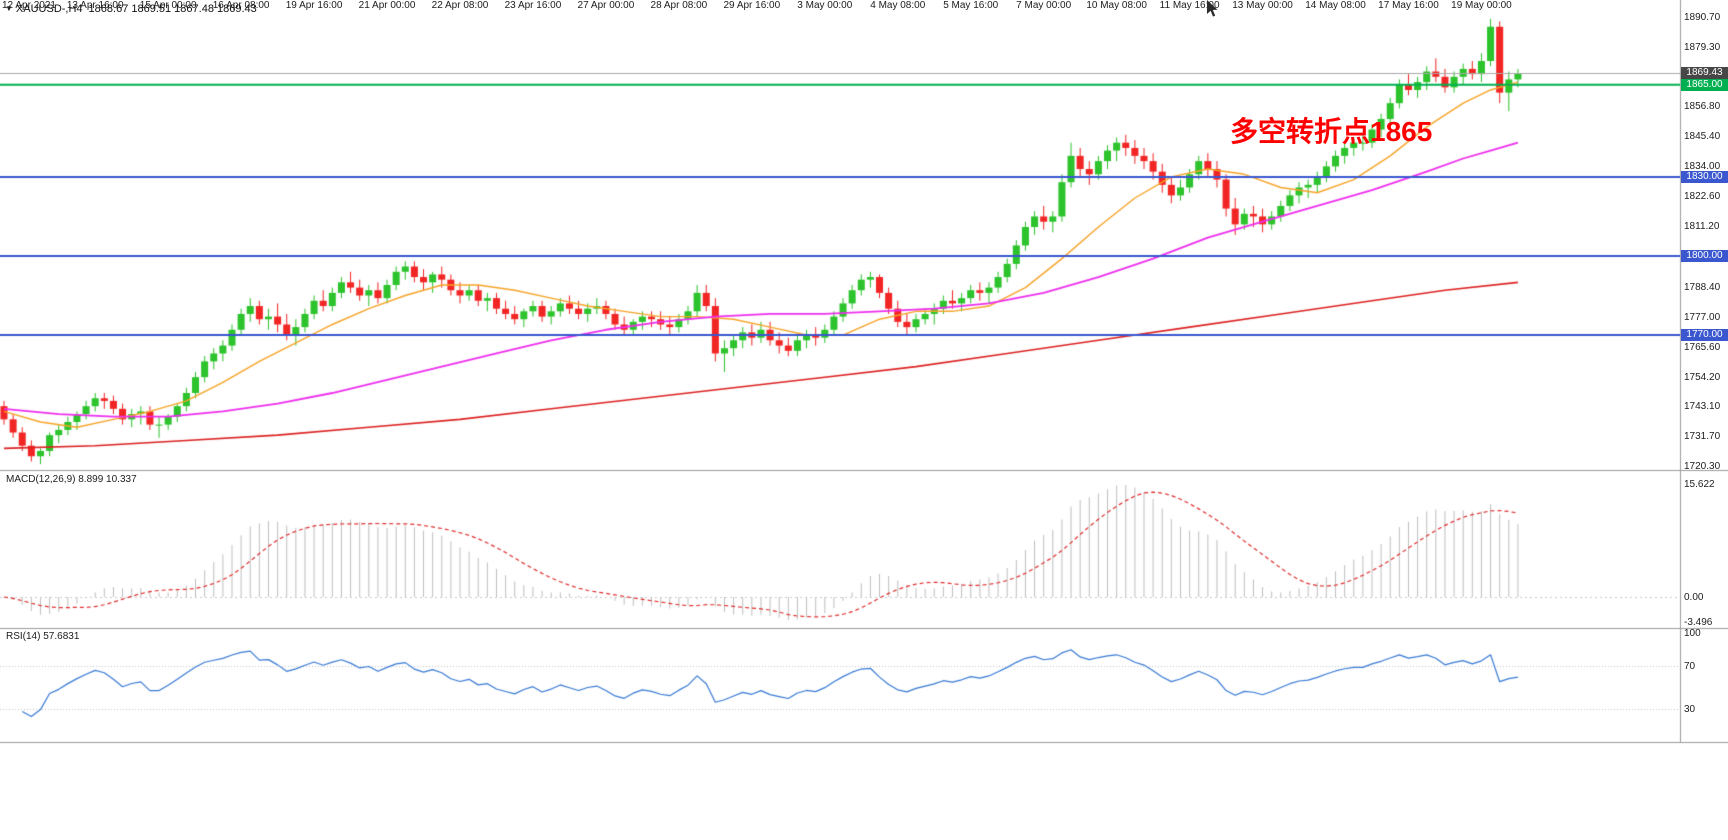 The width and height of the screenshot is (1728, 840). I want to click on time-axis-label: 14 May 08:00, so click(1335, 5).